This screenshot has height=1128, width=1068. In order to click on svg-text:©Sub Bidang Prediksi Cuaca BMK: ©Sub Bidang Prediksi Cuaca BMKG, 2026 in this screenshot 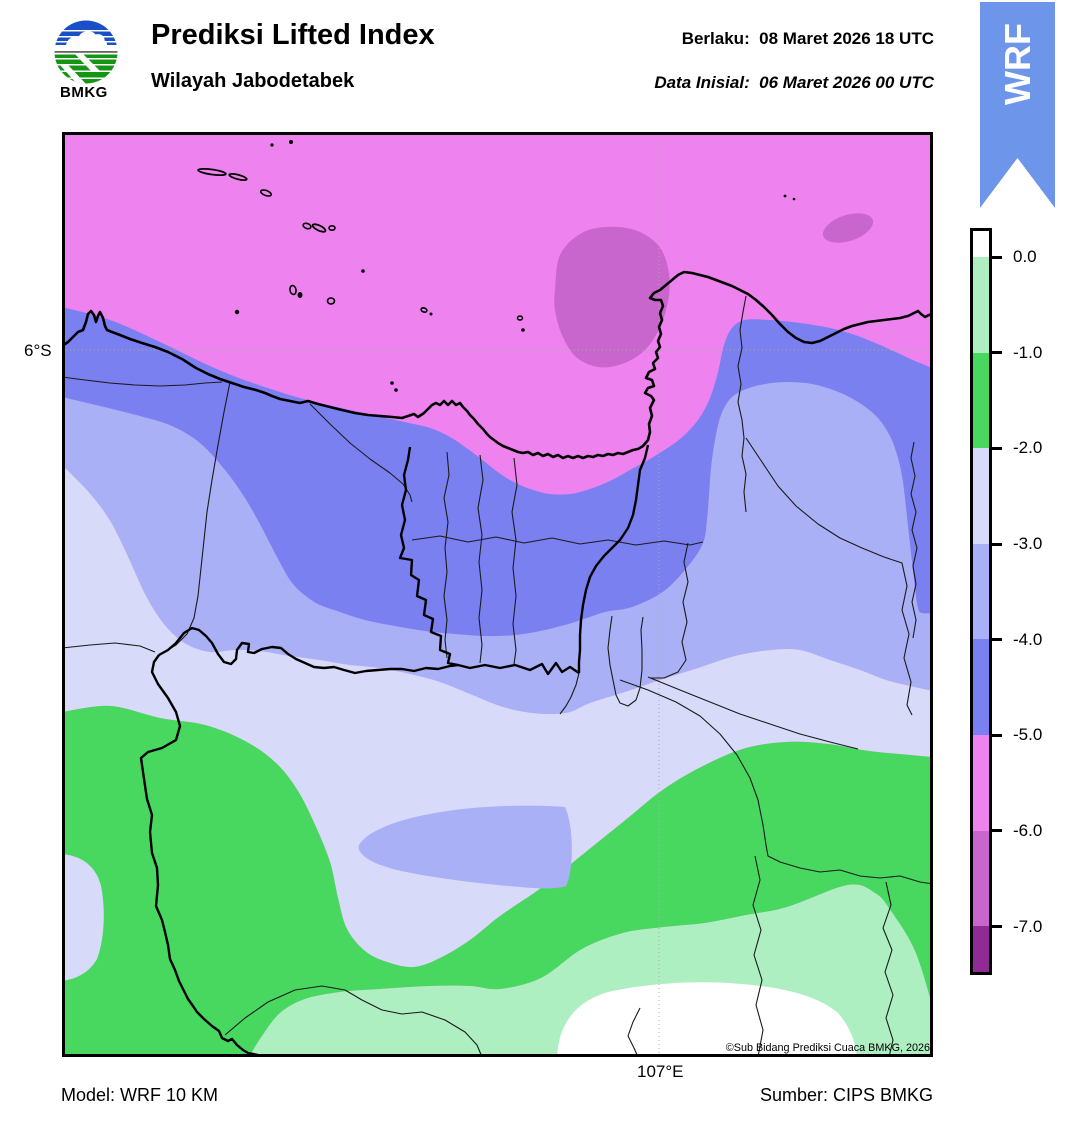, I will do `click(828, 1048)`.